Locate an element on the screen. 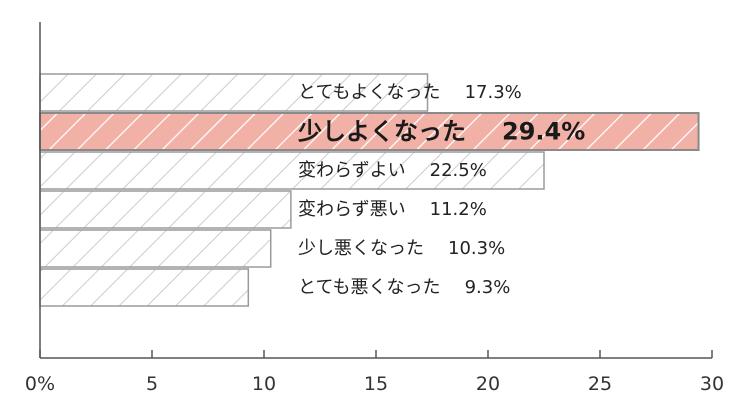 This screenshot has height=416, width=750. x-tick-label: 20 is located at coordinates (488, 384).